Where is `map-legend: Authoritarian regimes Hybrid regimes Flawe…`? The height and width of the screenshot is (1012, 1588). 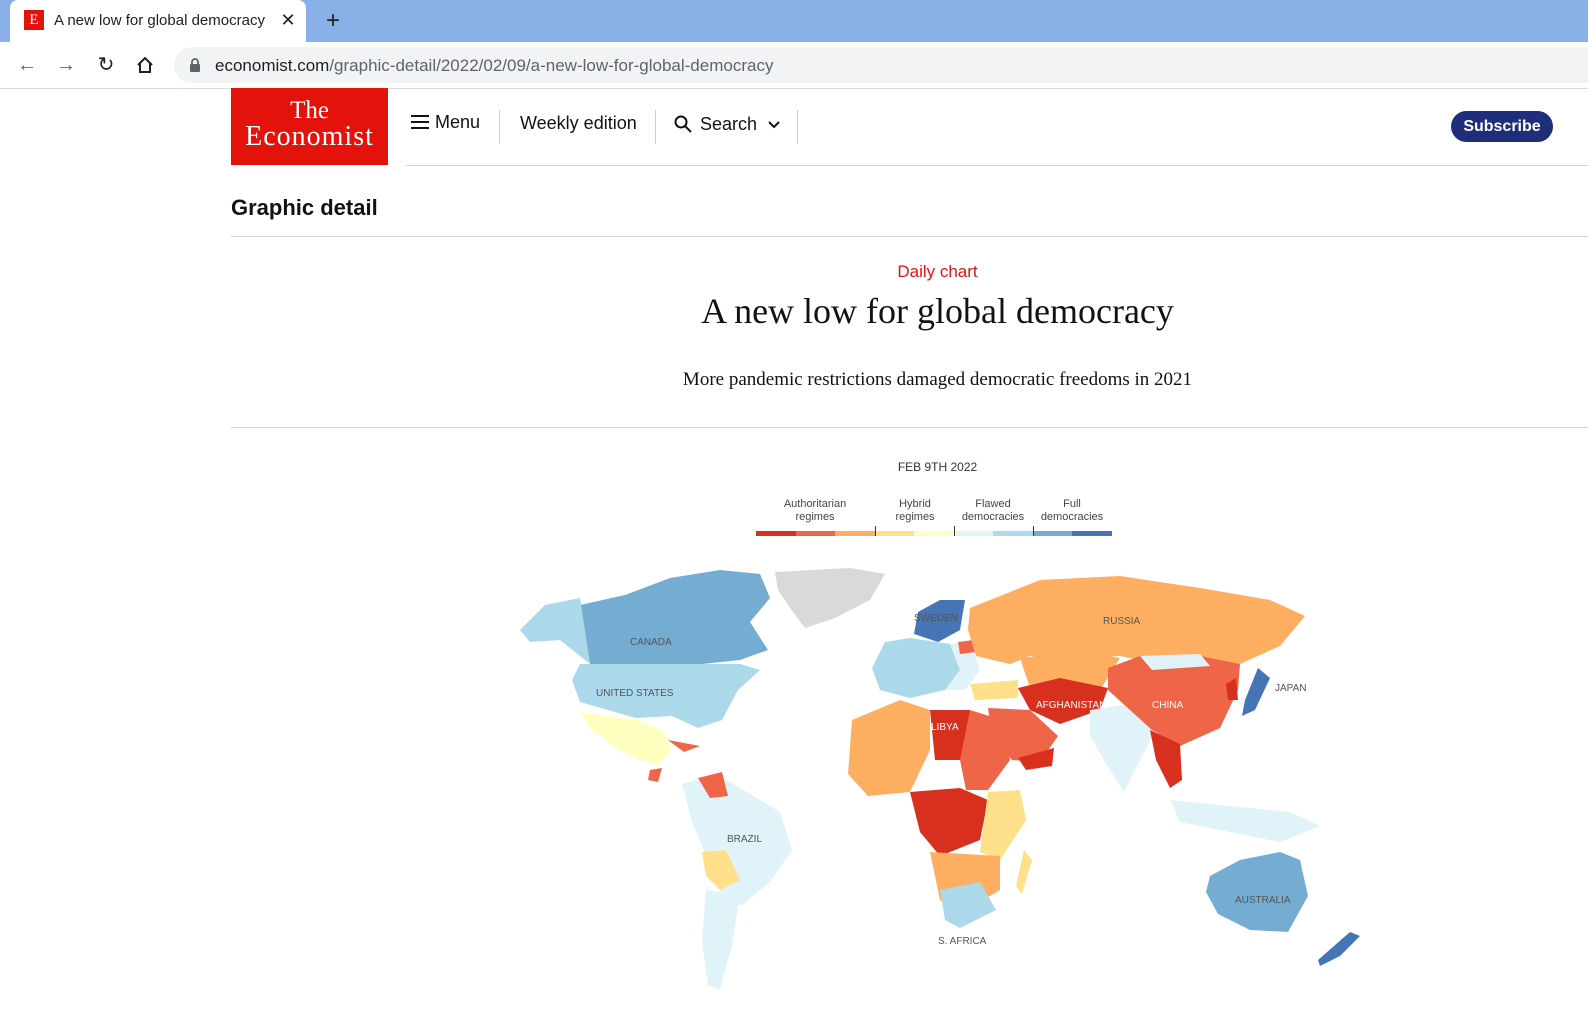
map-legend: Authoritarian regimes Hybrid regimes Flawe… is located at coordinates (934, 519).